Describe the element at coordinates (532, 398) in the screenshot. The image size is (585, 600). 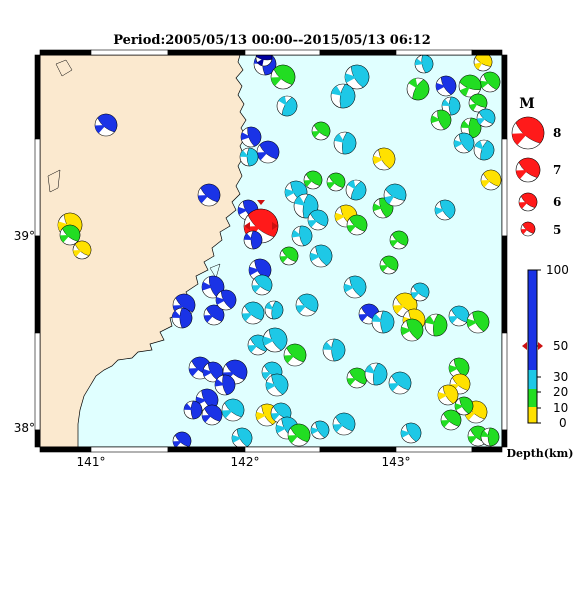
I see `colorbar-band-shallow` at that location.